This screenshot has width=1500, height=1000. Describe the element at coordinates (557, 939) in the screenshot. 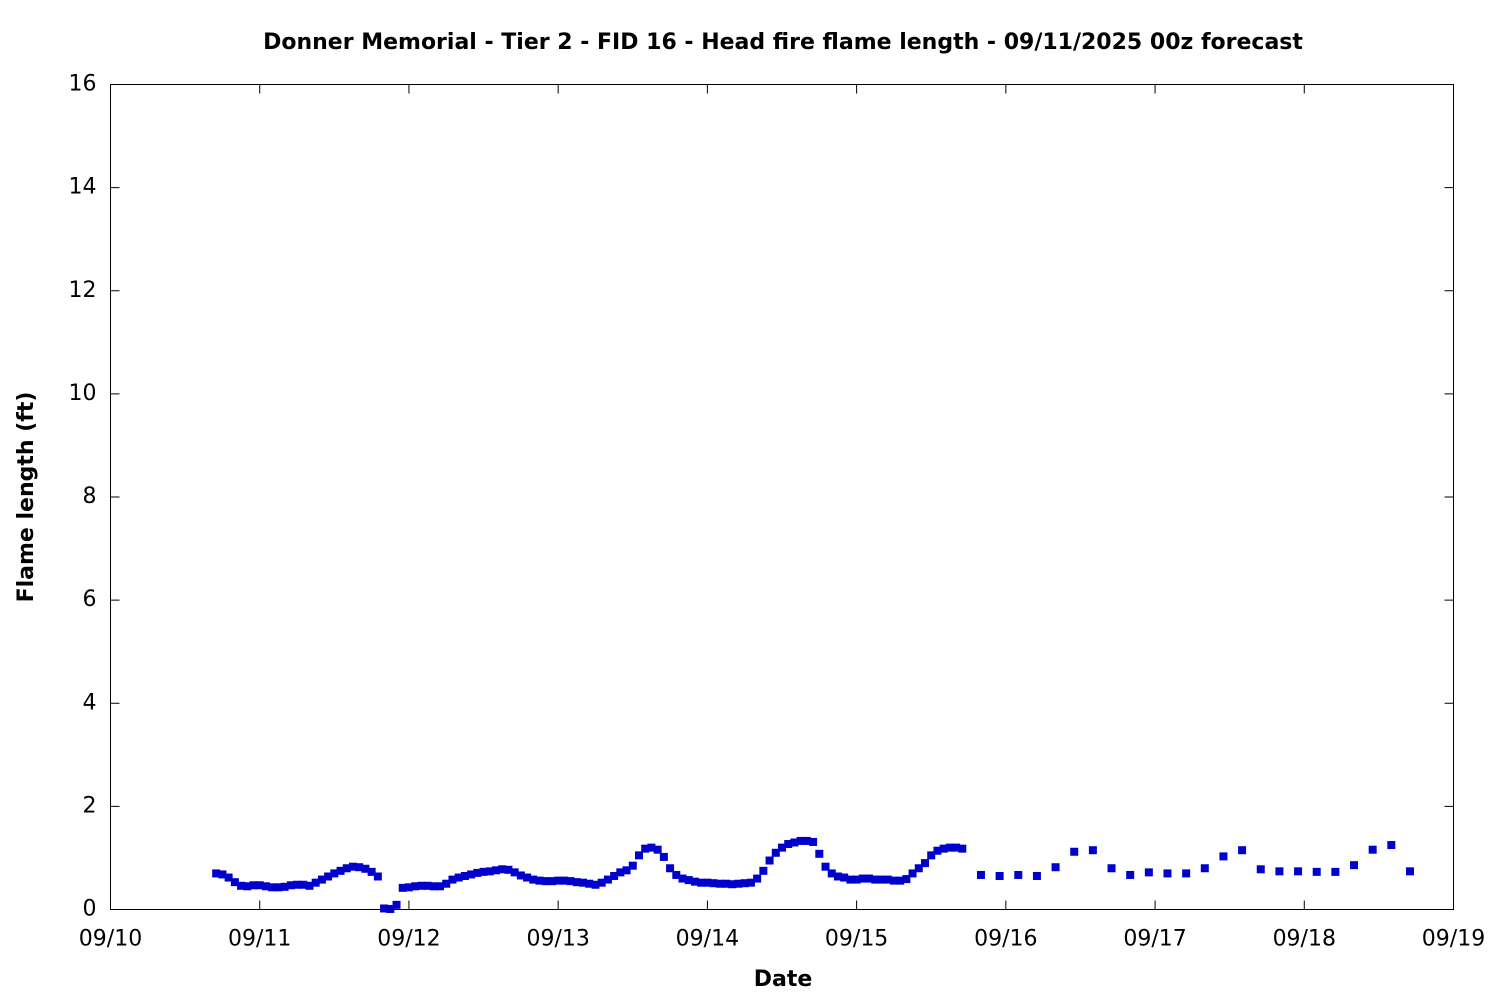

I see `x-tick-label: 09/13` at that location.